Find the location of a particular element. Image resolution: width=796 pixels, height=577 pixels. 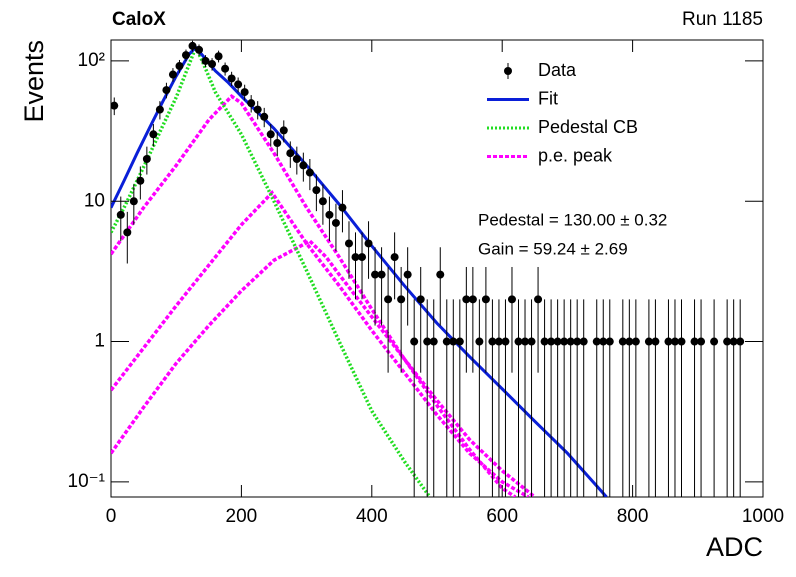

run-label: Run 1185 is located at coordinates (722, 19).